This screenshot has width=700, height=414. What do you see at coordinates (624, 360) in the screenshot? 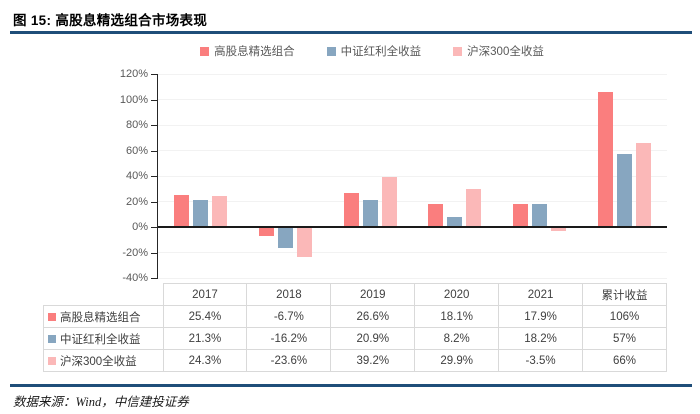
I see `table-value-cell: 66%` at bounding box center [624, 360].